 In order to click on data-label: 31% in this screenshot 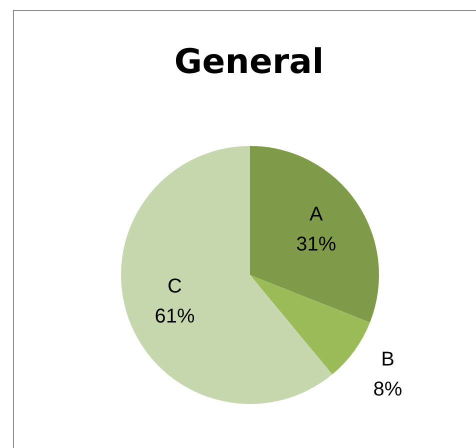, I will do `click(316, 245)`.